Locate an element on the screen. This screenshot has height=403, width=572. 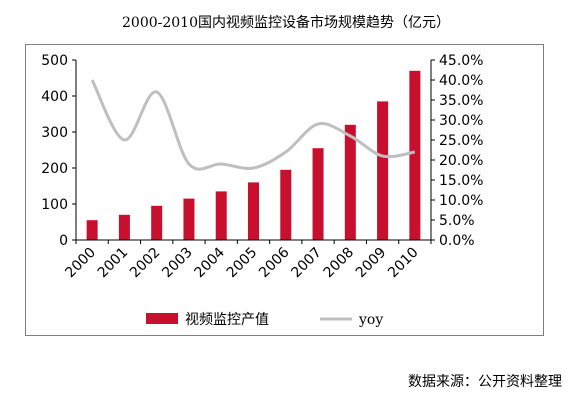
bar-2007 is located at coordinates (318, 194).